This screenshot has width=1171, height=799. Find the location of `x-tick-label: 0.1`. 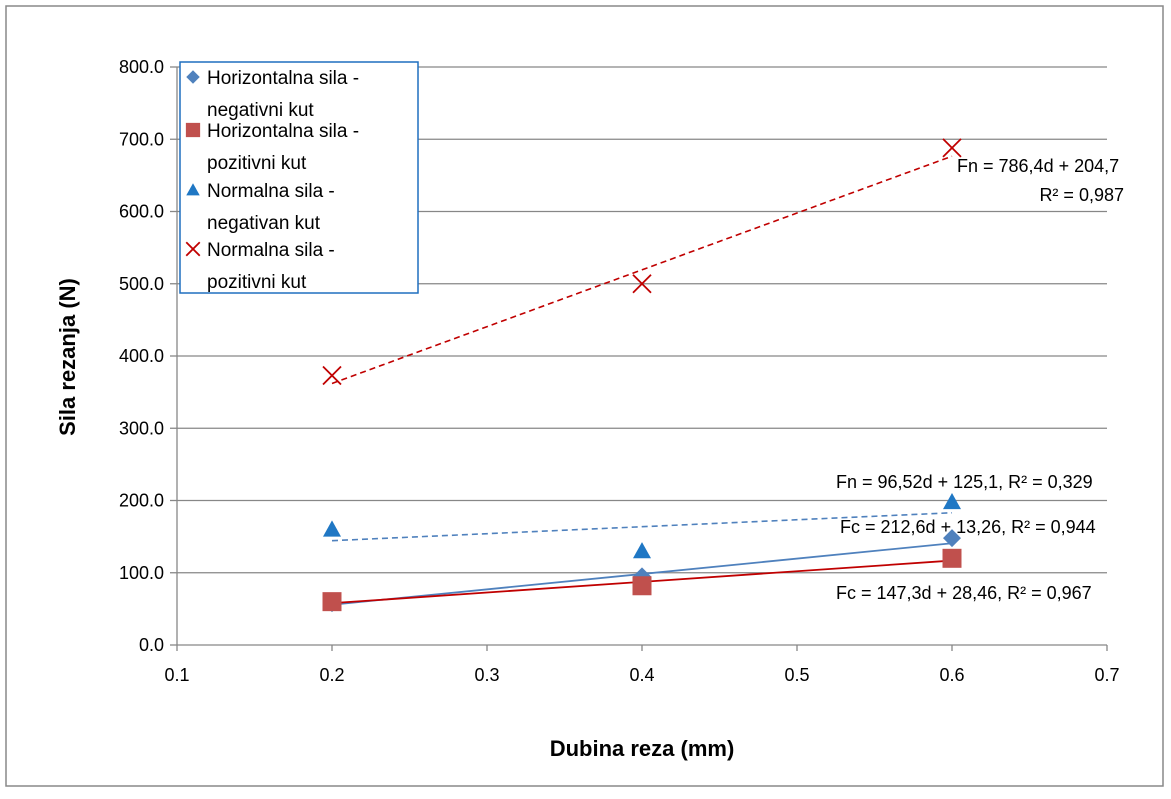

x-tick-label: 0.1 is located at coordinates (176, 675).